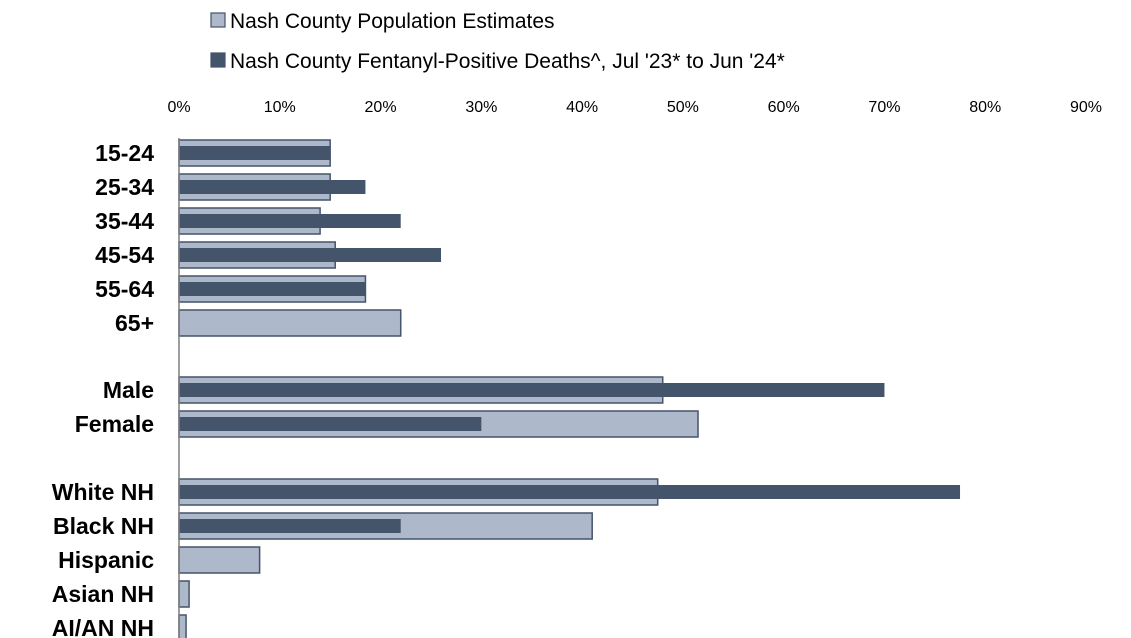 The width and height of the screenshot is (1131, 638). What do you see at coordinates (124, 221) in the screenshot?
I see `category-label: 35-44` at bounding box center [124, 221].